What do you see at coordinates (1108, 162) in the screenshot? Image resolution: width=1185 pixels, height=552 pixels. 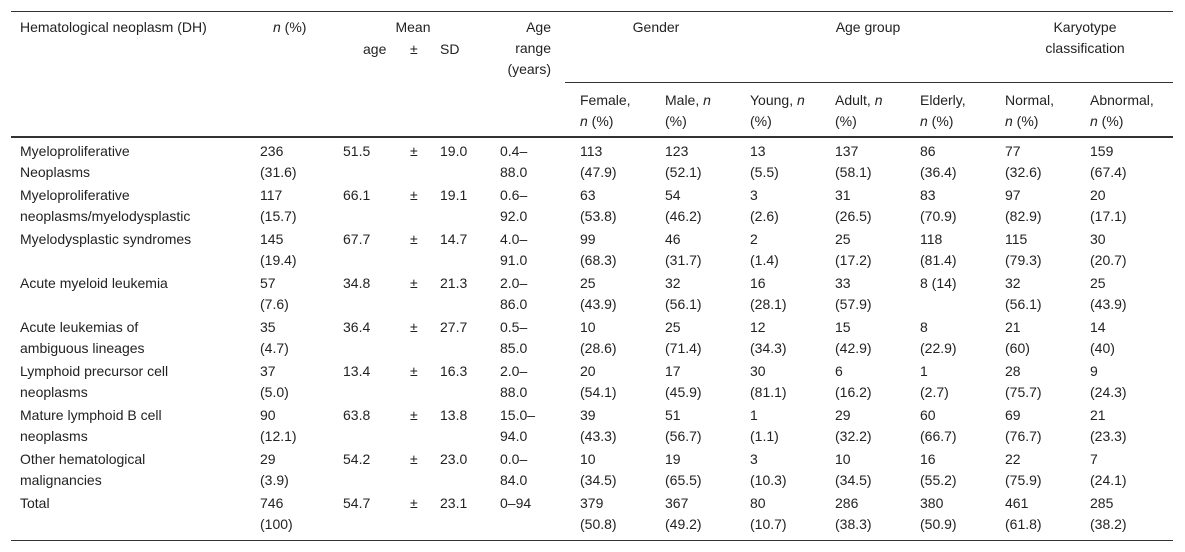 I see `cell-value: 159 (67.4)` at bounding box center [1108, 162].